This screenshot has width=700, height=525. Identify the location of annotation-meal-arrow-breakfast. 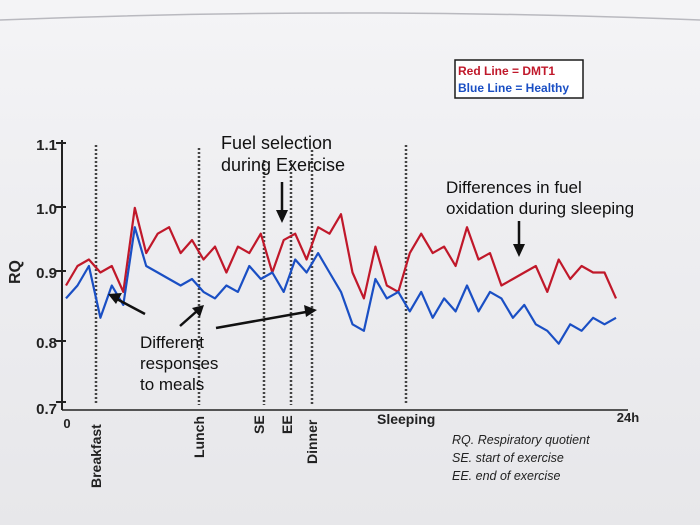
(130, 306).